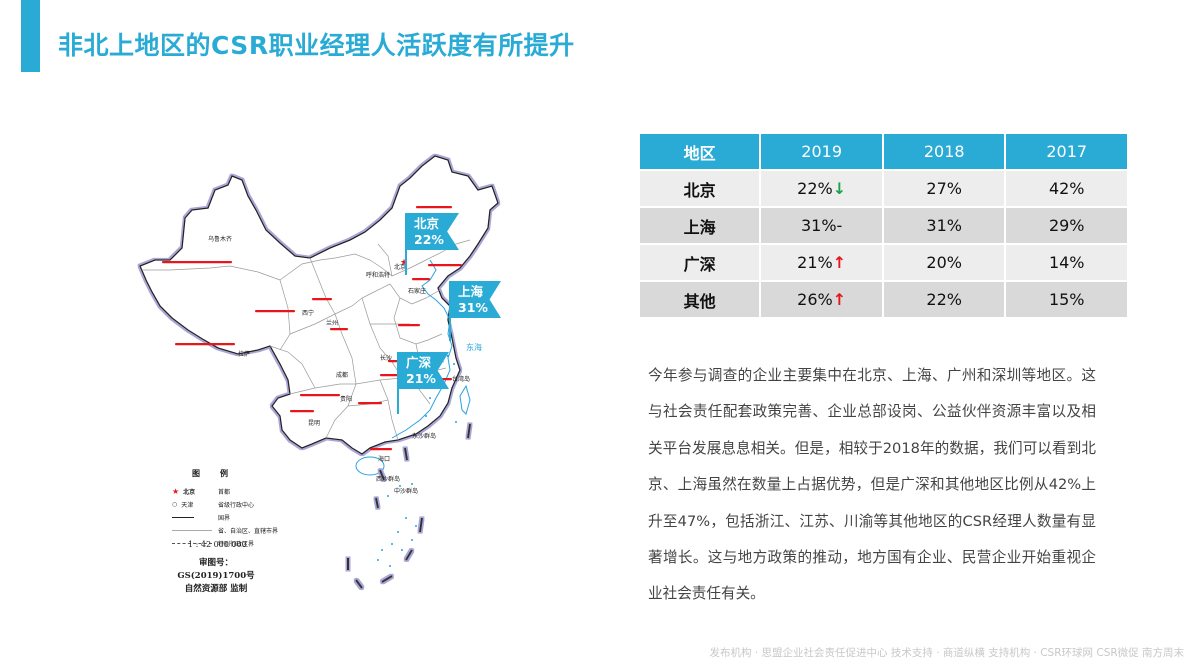  I want to click on label-changsha: 长沙, so click(386, 358).